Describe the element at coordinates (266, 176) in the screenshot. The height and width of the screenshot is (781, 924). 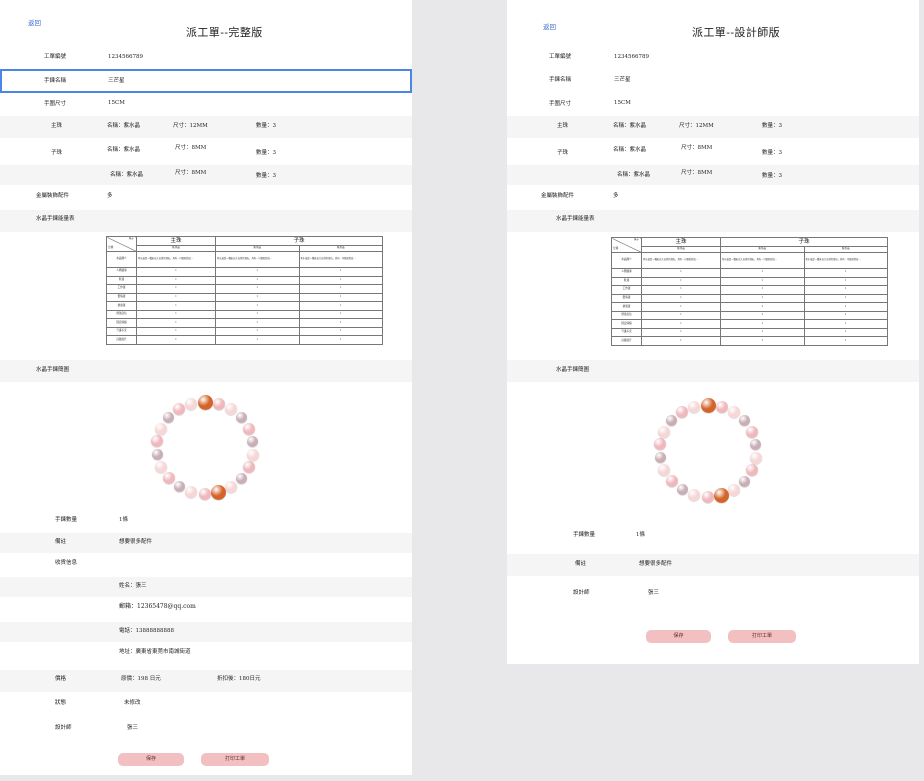
I see `sub-bead-2-qty: 數量：3` at that location.